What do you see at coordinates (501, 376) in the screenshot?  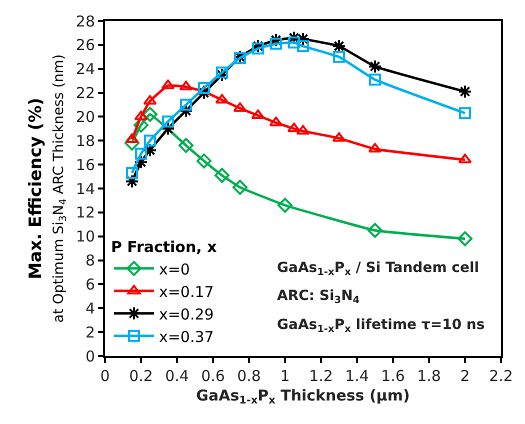 I see `x-tick-label: 2.2` at bounding box center [501, 376].